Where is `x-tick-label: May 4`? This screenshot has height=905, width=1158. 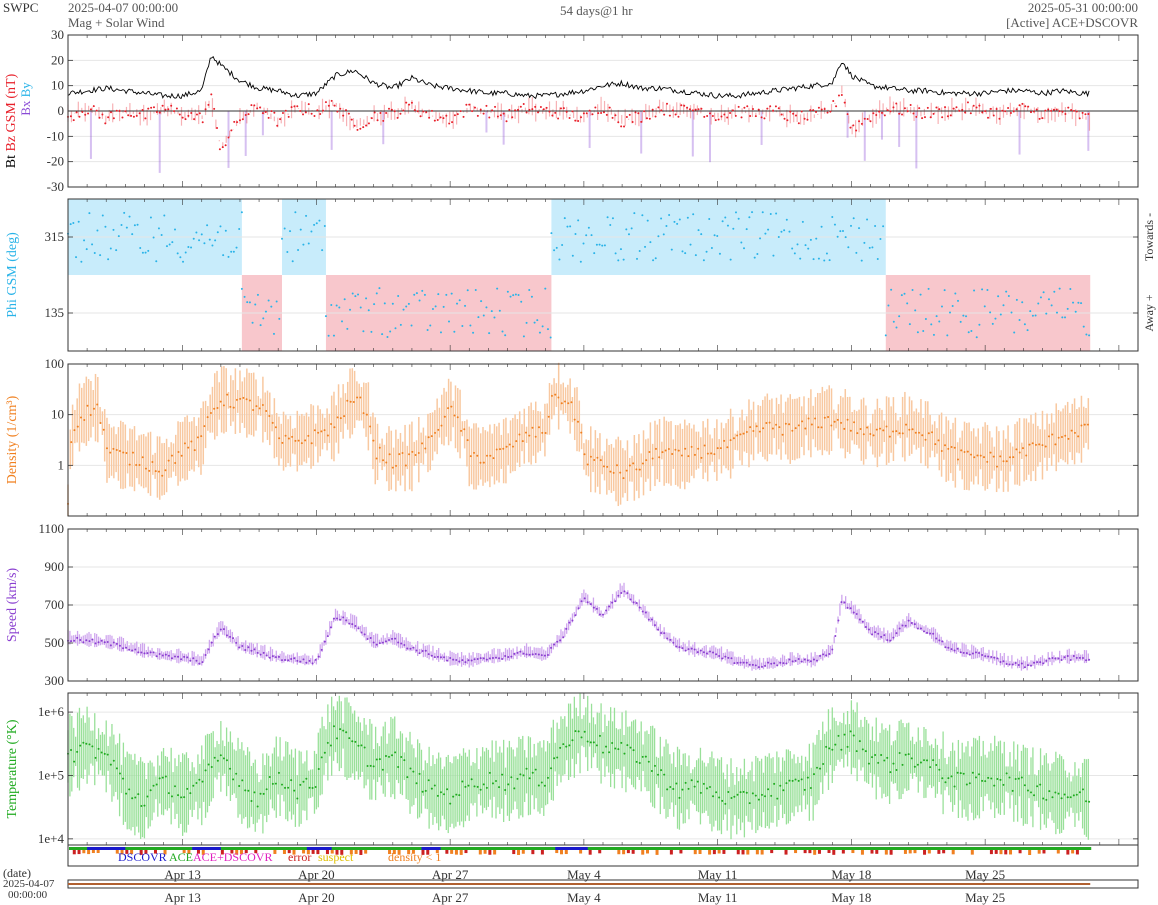
x-tick-label: May 4 is located at coordinates (584, 874).